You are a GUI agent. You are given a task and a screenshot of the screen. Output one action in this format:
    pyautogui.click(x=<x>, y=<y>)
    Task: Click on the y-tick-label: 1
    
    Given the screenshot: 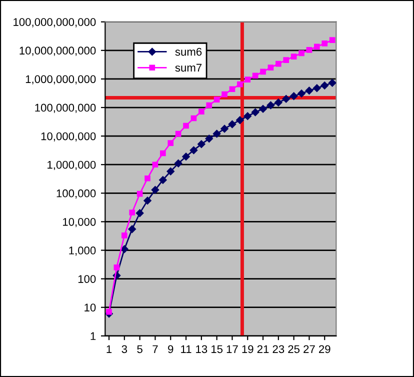 What is the action you would take?
    pyautogui.click(x=93, y=336)
    